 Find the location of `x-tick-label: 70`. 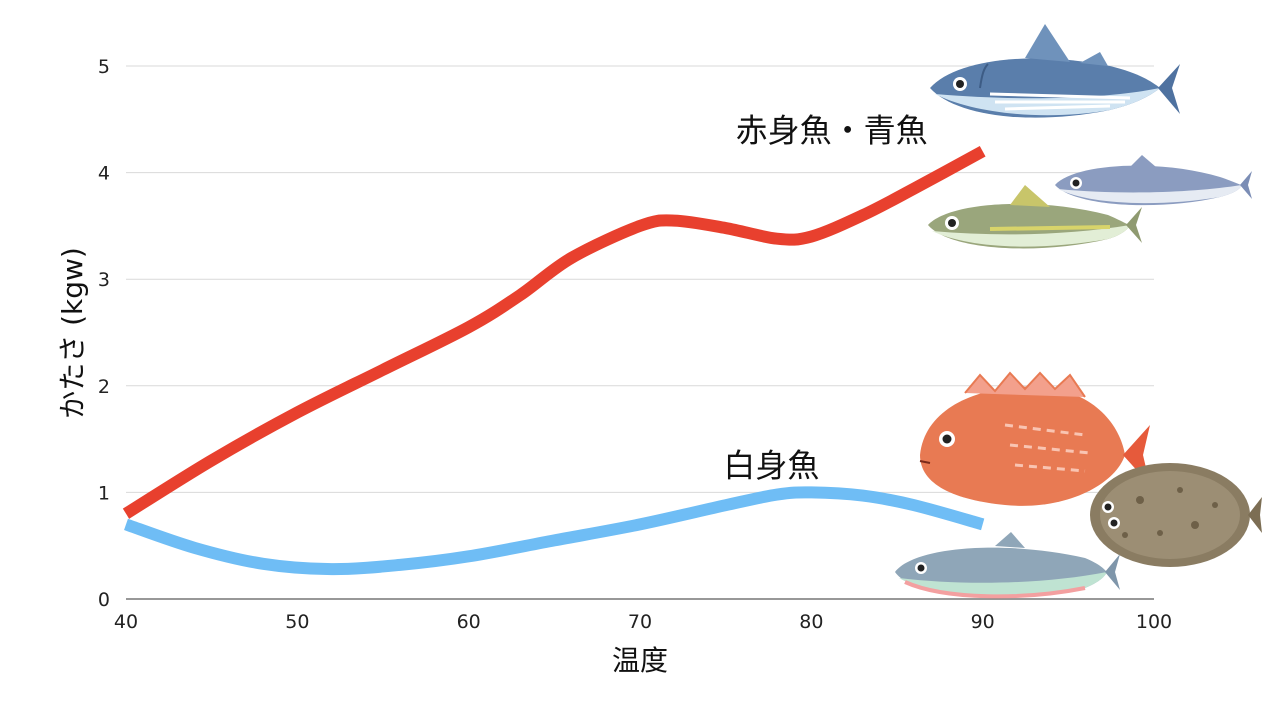

x-tick-label: 70 is located at coordinates (640, 622).